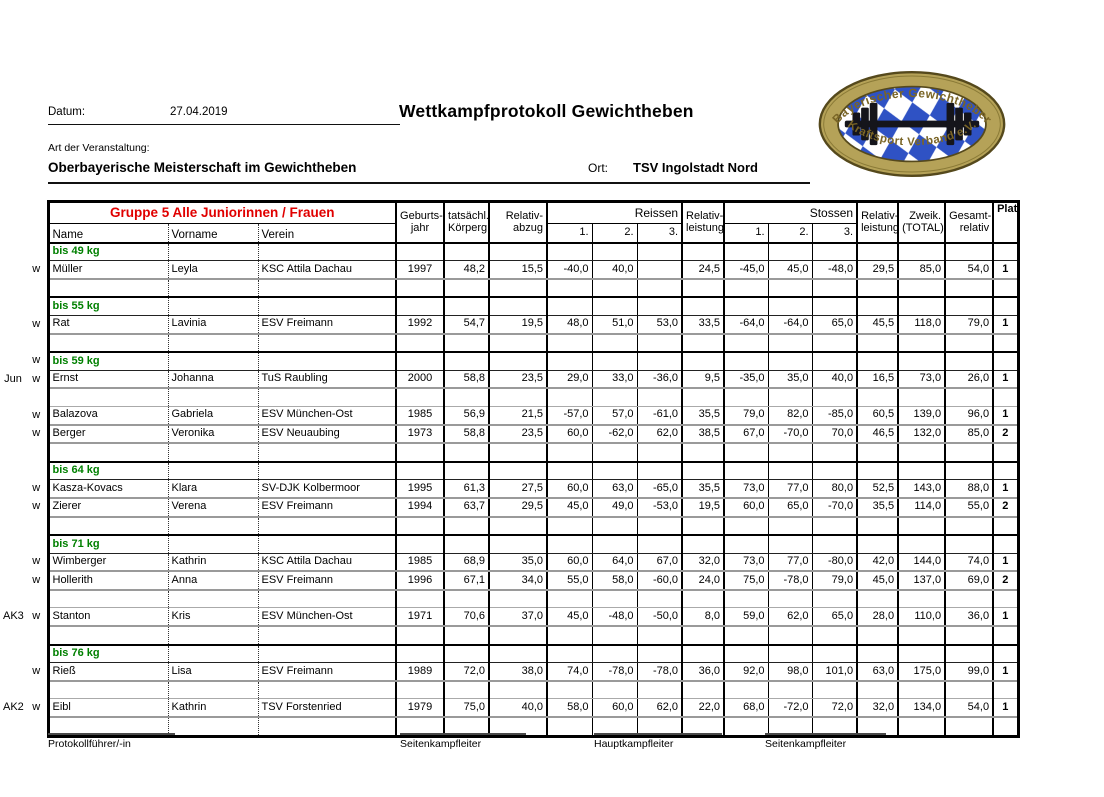 The image size is (1104, 797). What do you see at coordinates (570, 507) in the screenshot?
I see `cell-r1: 45,0` at bounding box center [570, 507].